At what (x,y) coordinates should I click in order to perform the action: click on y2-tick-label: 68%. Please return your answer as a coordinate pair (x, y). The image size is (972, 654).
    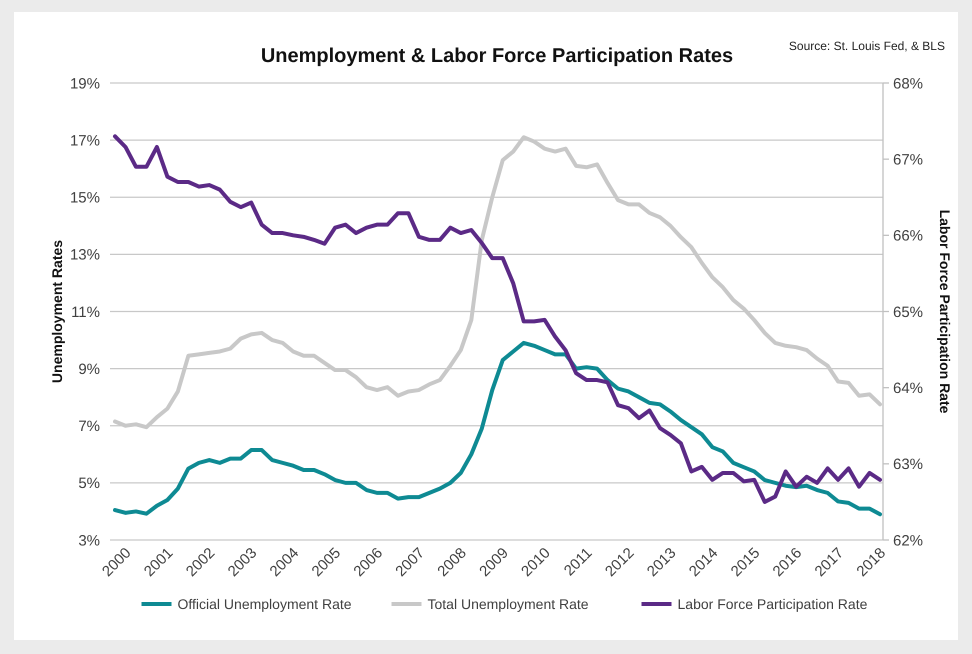
    Looking at the image, I should click on (908, 83).